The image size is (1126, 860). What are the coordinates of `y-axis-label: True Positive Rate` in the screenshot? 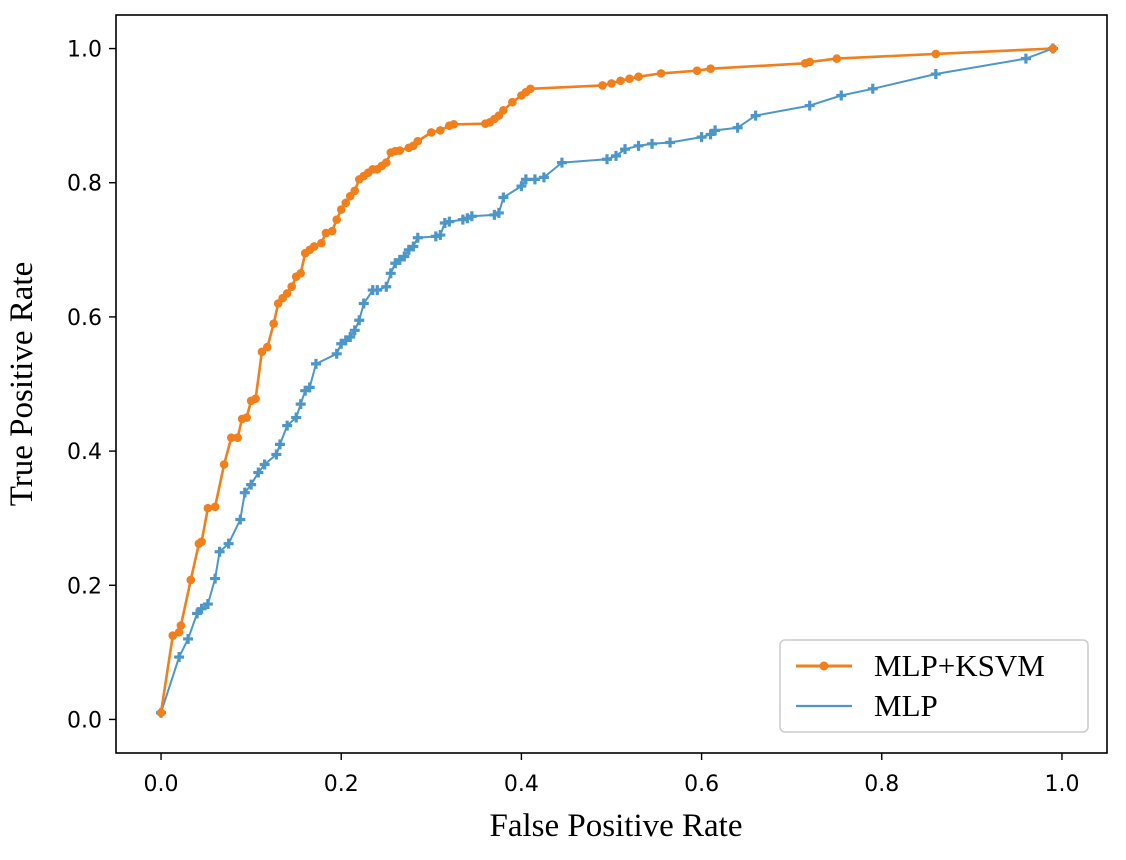 It's located at (22, 384).